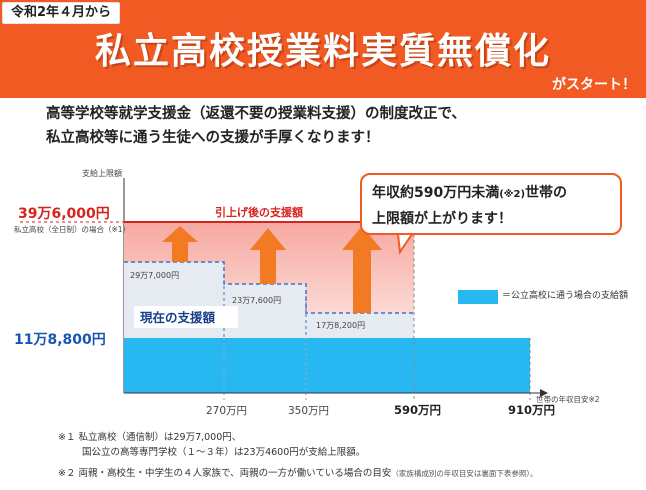 Image resolution: width=646 pixels, height=490 pixels. What do you see at coordinates (442, 219) in the screenshot?
I see `callout-line-2: 上限額が上がります！` at bounding box center [442, 219].